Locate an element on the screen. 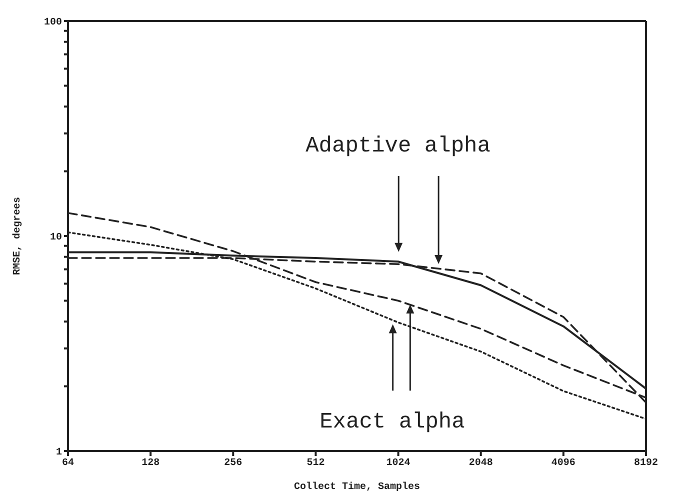  x-tick-label: 4096 is located at coordinates (563, 464).